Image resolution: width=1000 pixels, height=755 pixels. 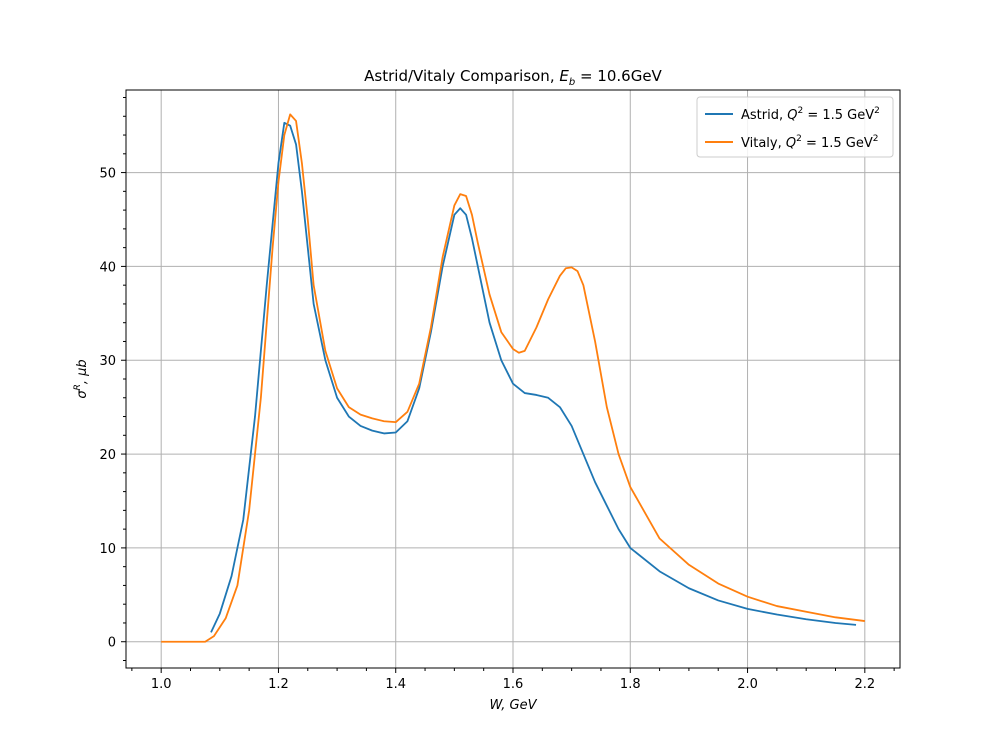 I want to click on title-symbol: E, so click(x=564, y=76).